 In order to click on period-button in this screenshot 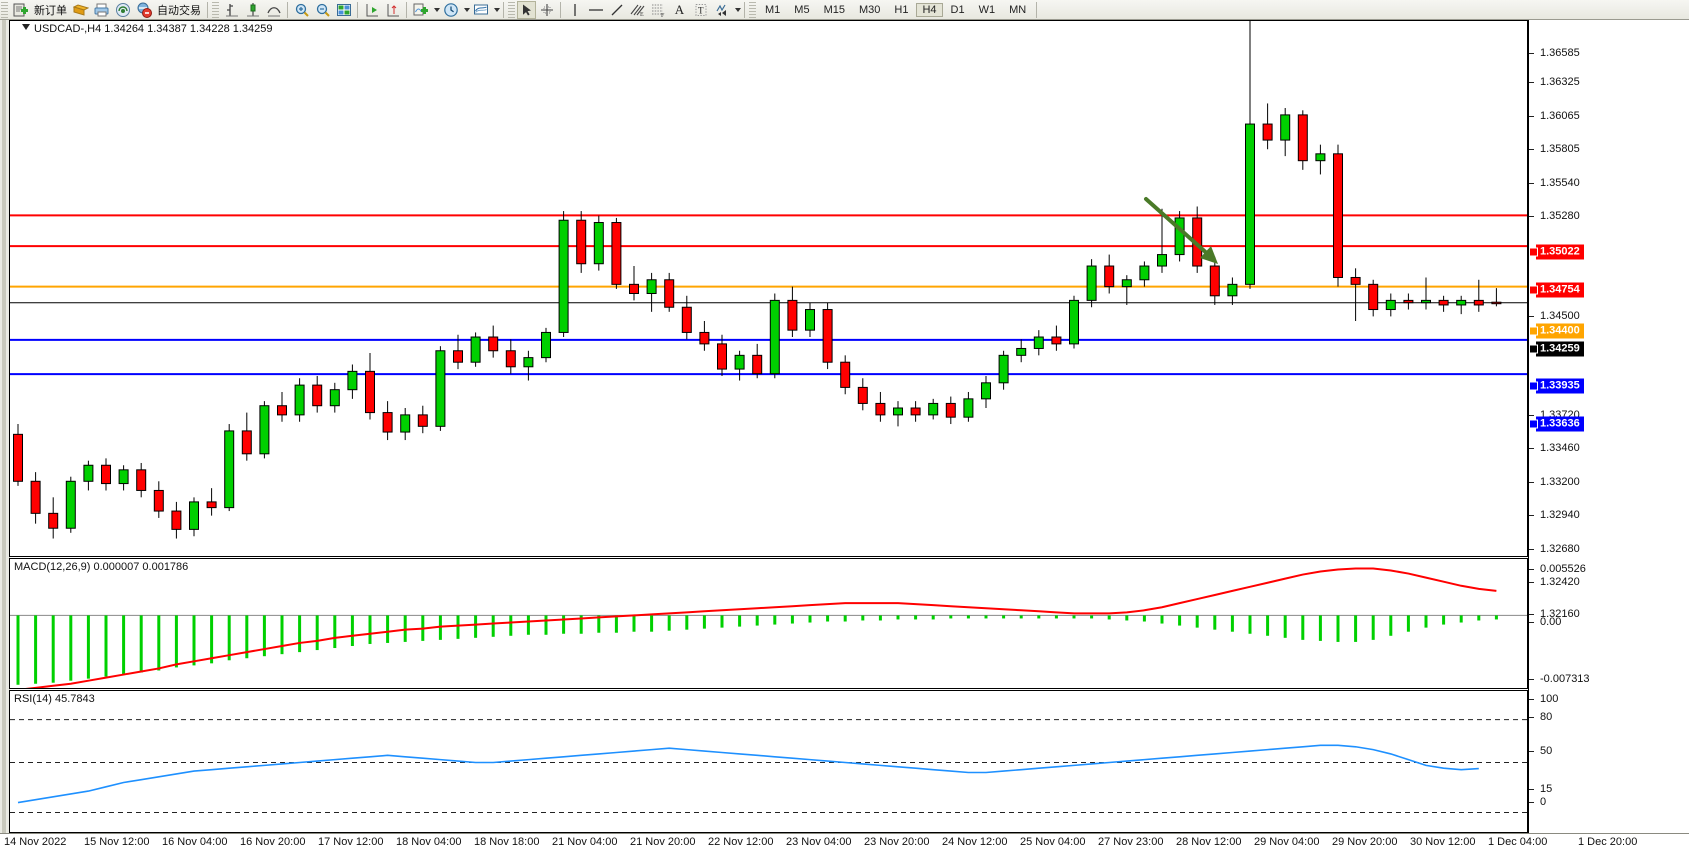, I will do `click(450, 10)`.